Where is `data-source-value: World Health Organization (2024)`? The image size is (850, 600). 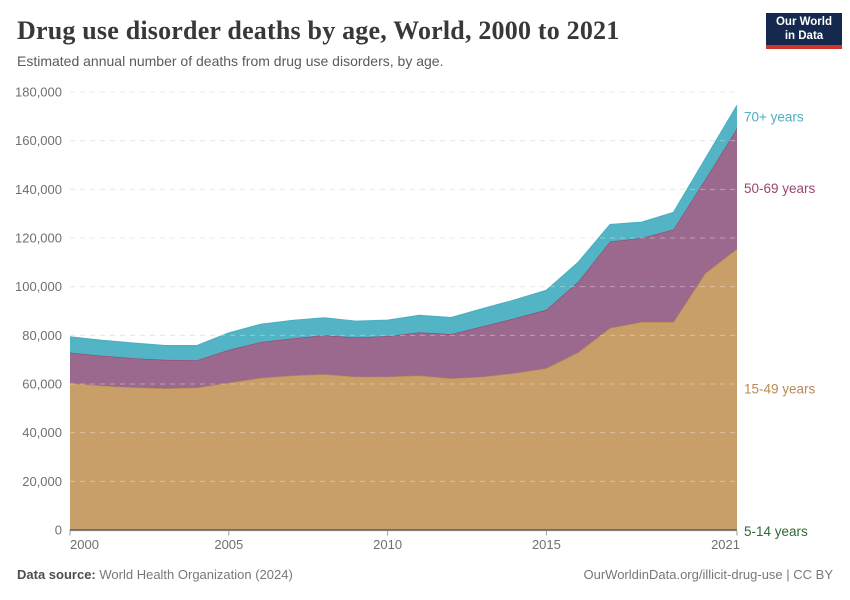
data-source-value: World Health Organization (2024) is located at coordinates (196, 574).